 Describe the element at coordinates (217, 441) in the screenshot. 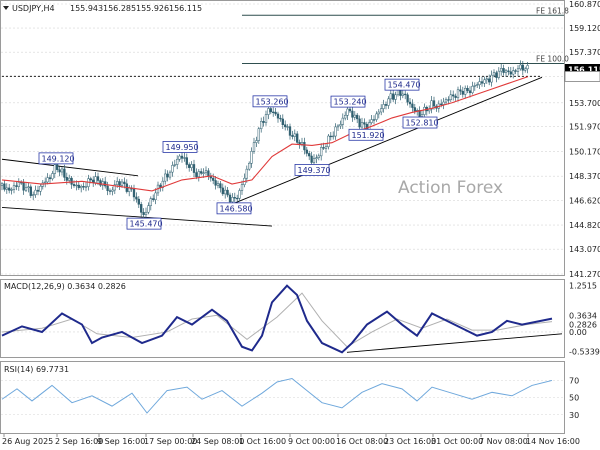

I see `x-tick-label: 24 Sep 08:00` at that location.